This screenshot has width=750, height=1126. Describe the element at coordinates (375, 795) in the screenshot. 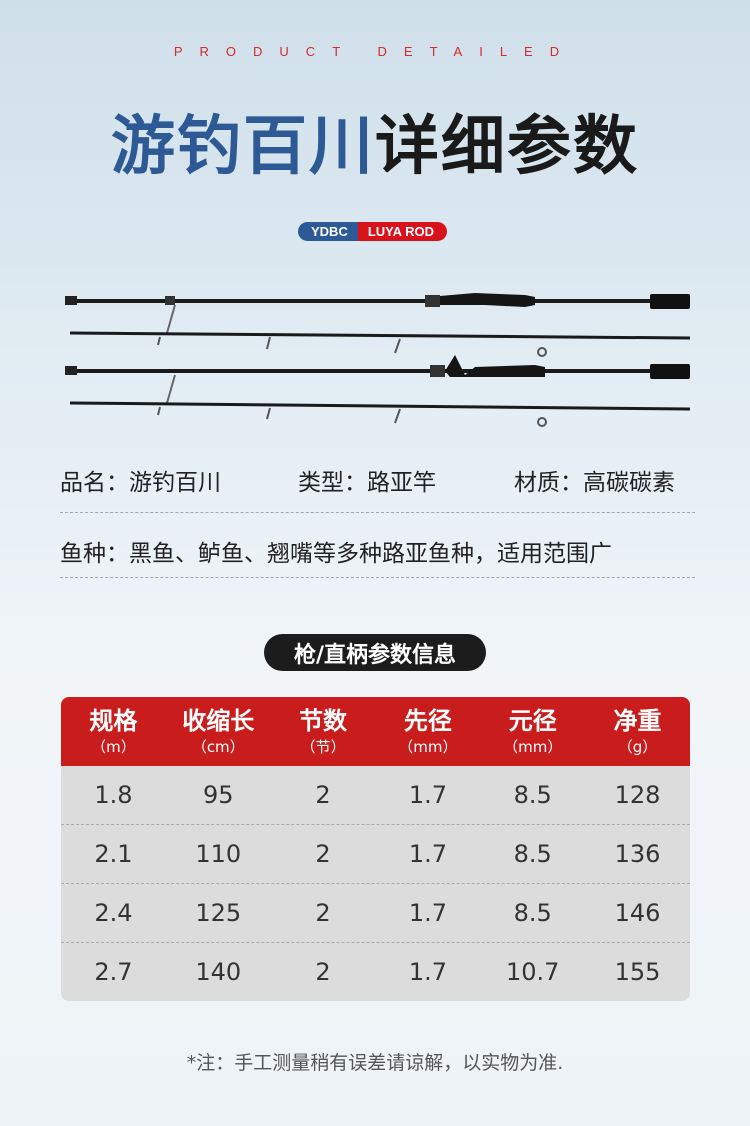

I see `table-row: 1.8 95 2 1.7 8.5 128` at that location.